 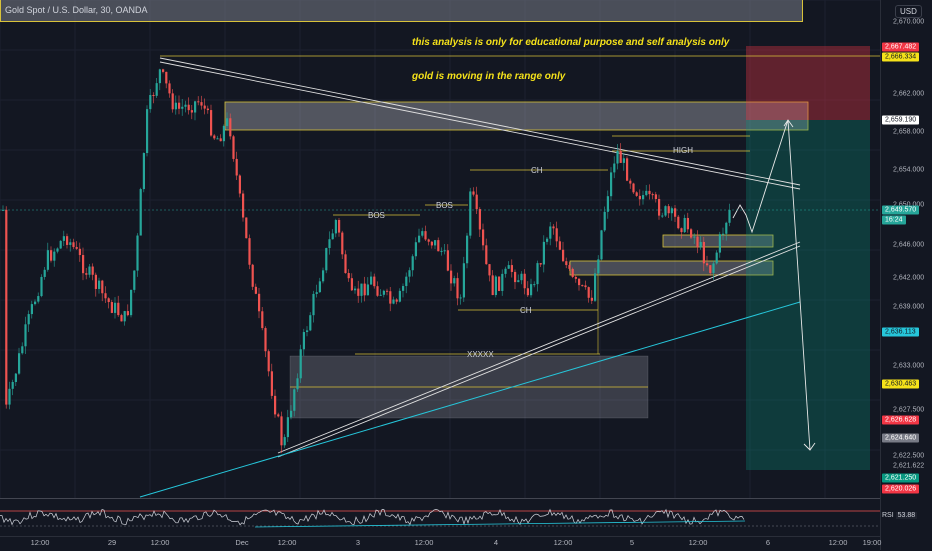 I want to click on tick-2642: 2,642.000, so click(x=909, y=278).